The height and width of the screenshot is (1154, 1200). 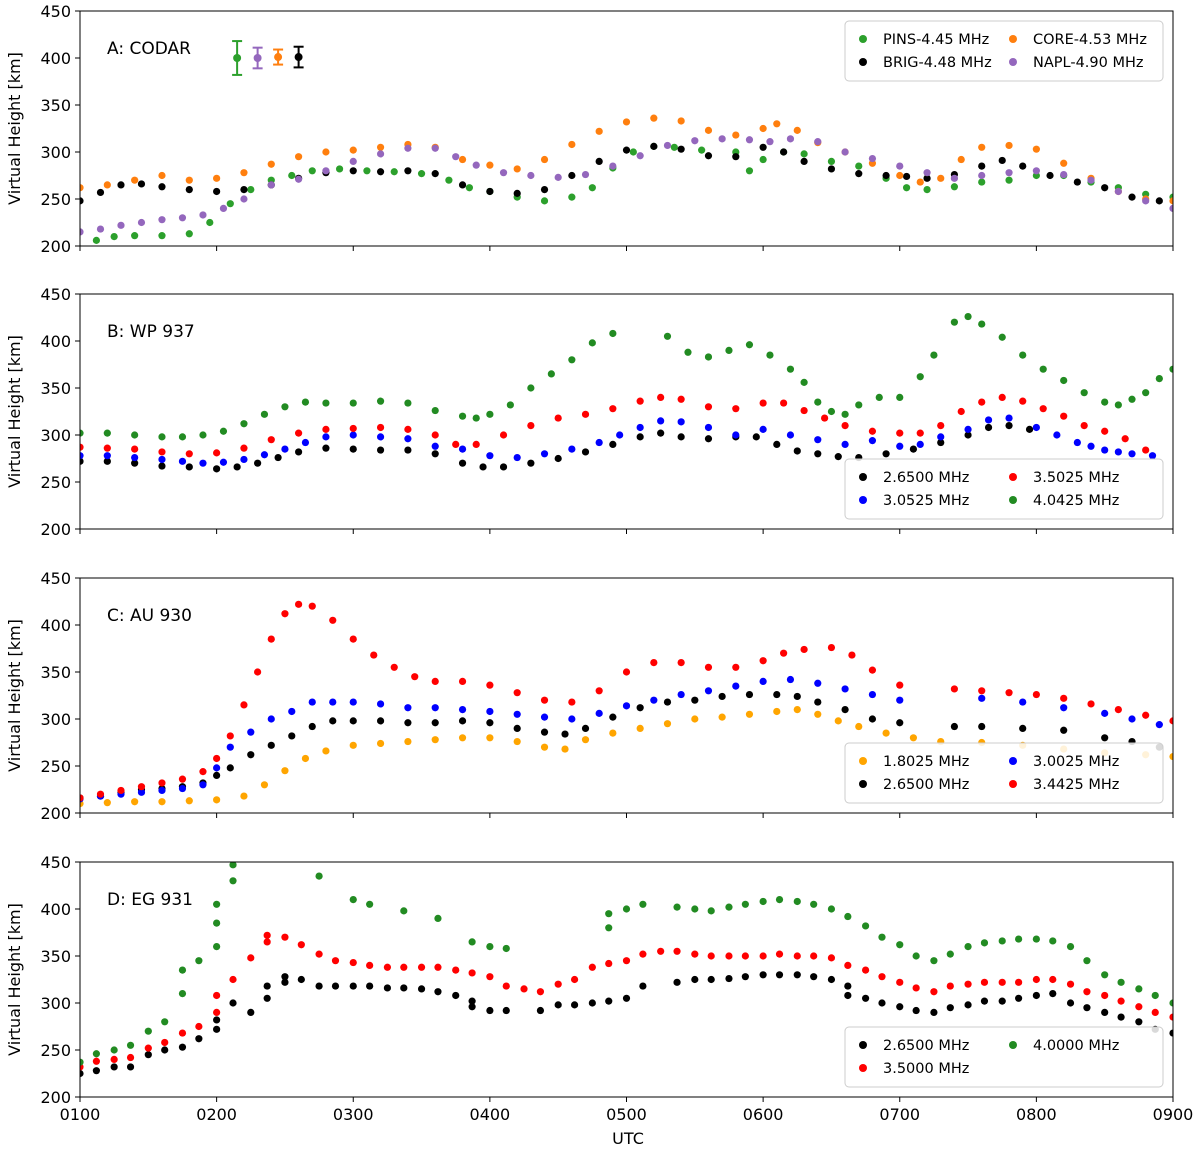 I want to click on legend-label: NAPL-4.90 MHz, so click(x=1088, y=63).